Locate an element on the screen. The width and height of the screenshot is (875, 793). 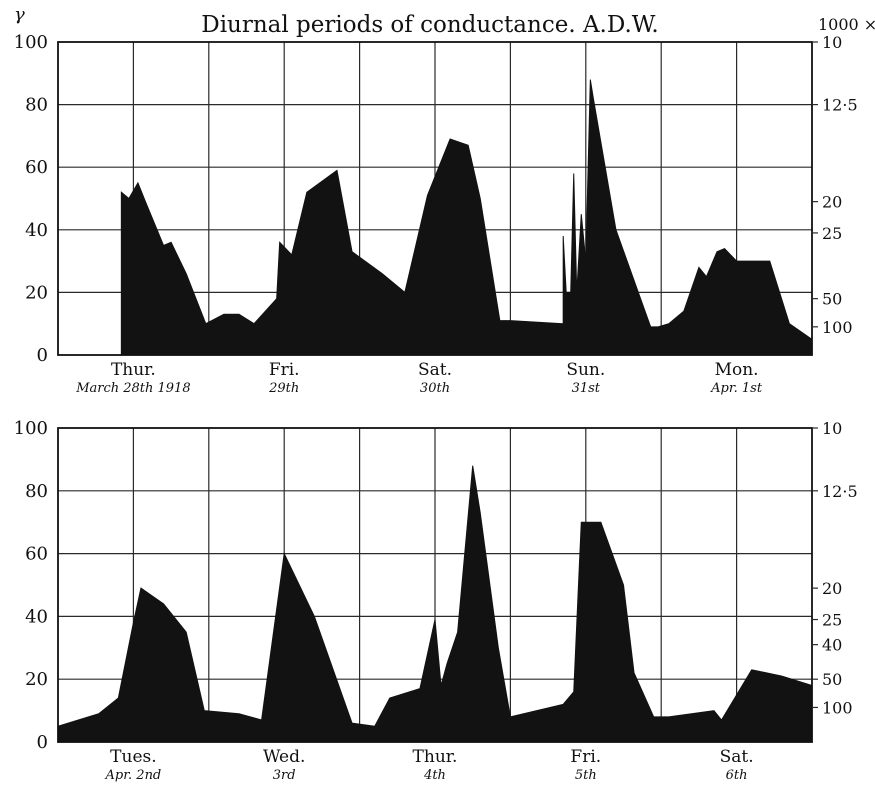
left-axis-symbol: γ is located at coordinates (19, 14).